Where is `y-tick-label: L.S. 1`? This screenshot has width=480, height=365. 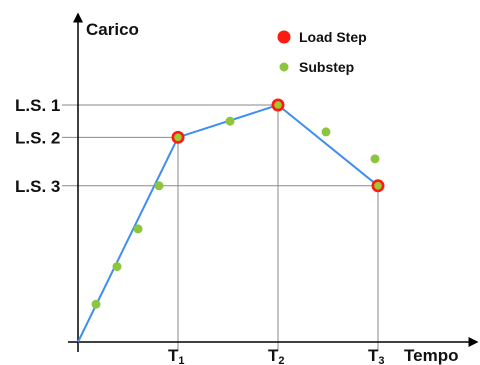
y-tick-label: L.S. 1 is located at coordinates (37, 105).